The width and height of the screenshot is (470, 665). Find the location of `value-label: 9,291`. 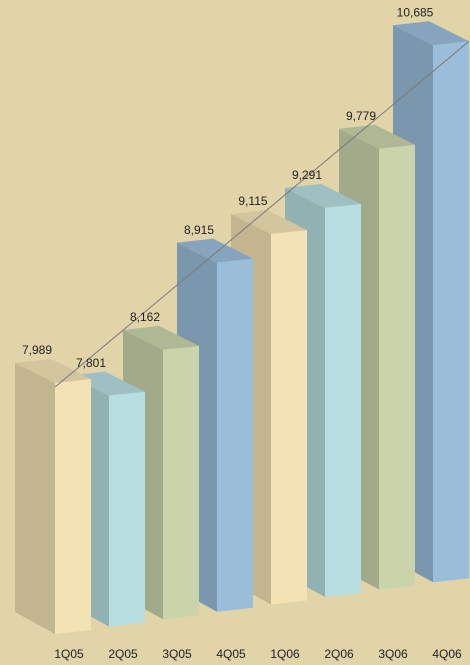

value-label: 9,291 is located at coordinates (307, 175).